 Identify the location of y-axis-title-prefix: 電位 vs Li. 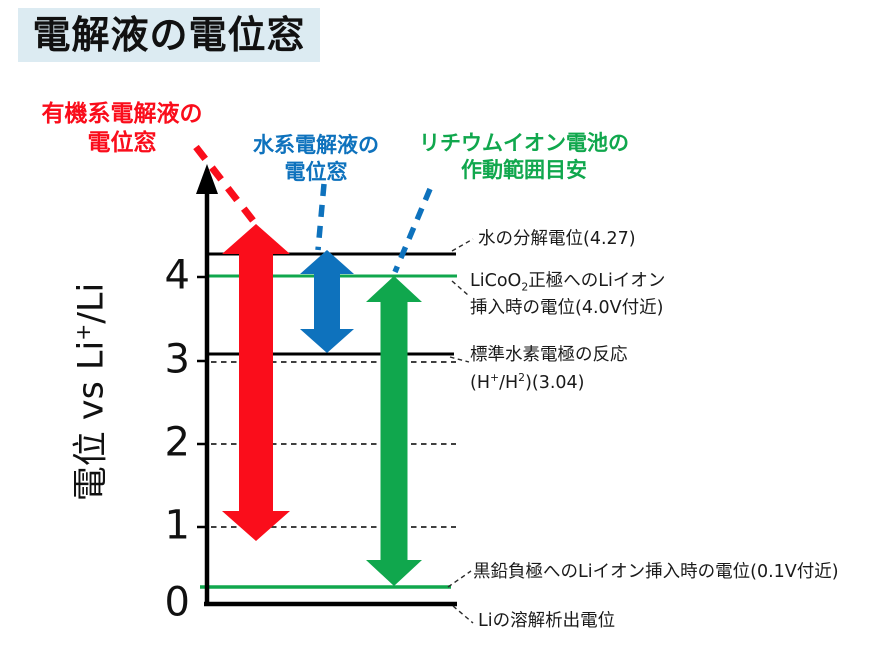
(91, 421).